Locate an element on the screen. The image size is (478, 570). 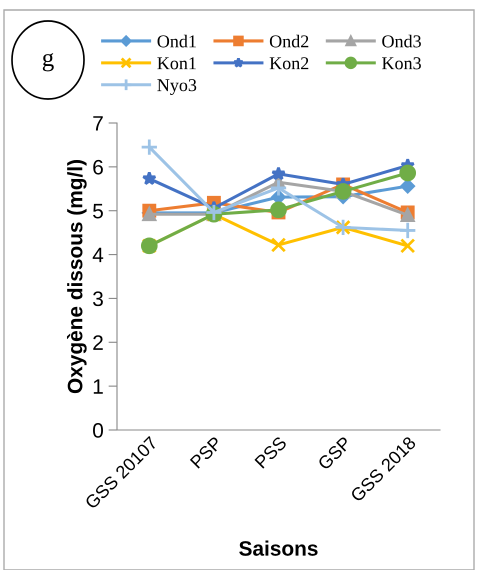
y-tick-label: 6 is located at coordinates (98, 167).